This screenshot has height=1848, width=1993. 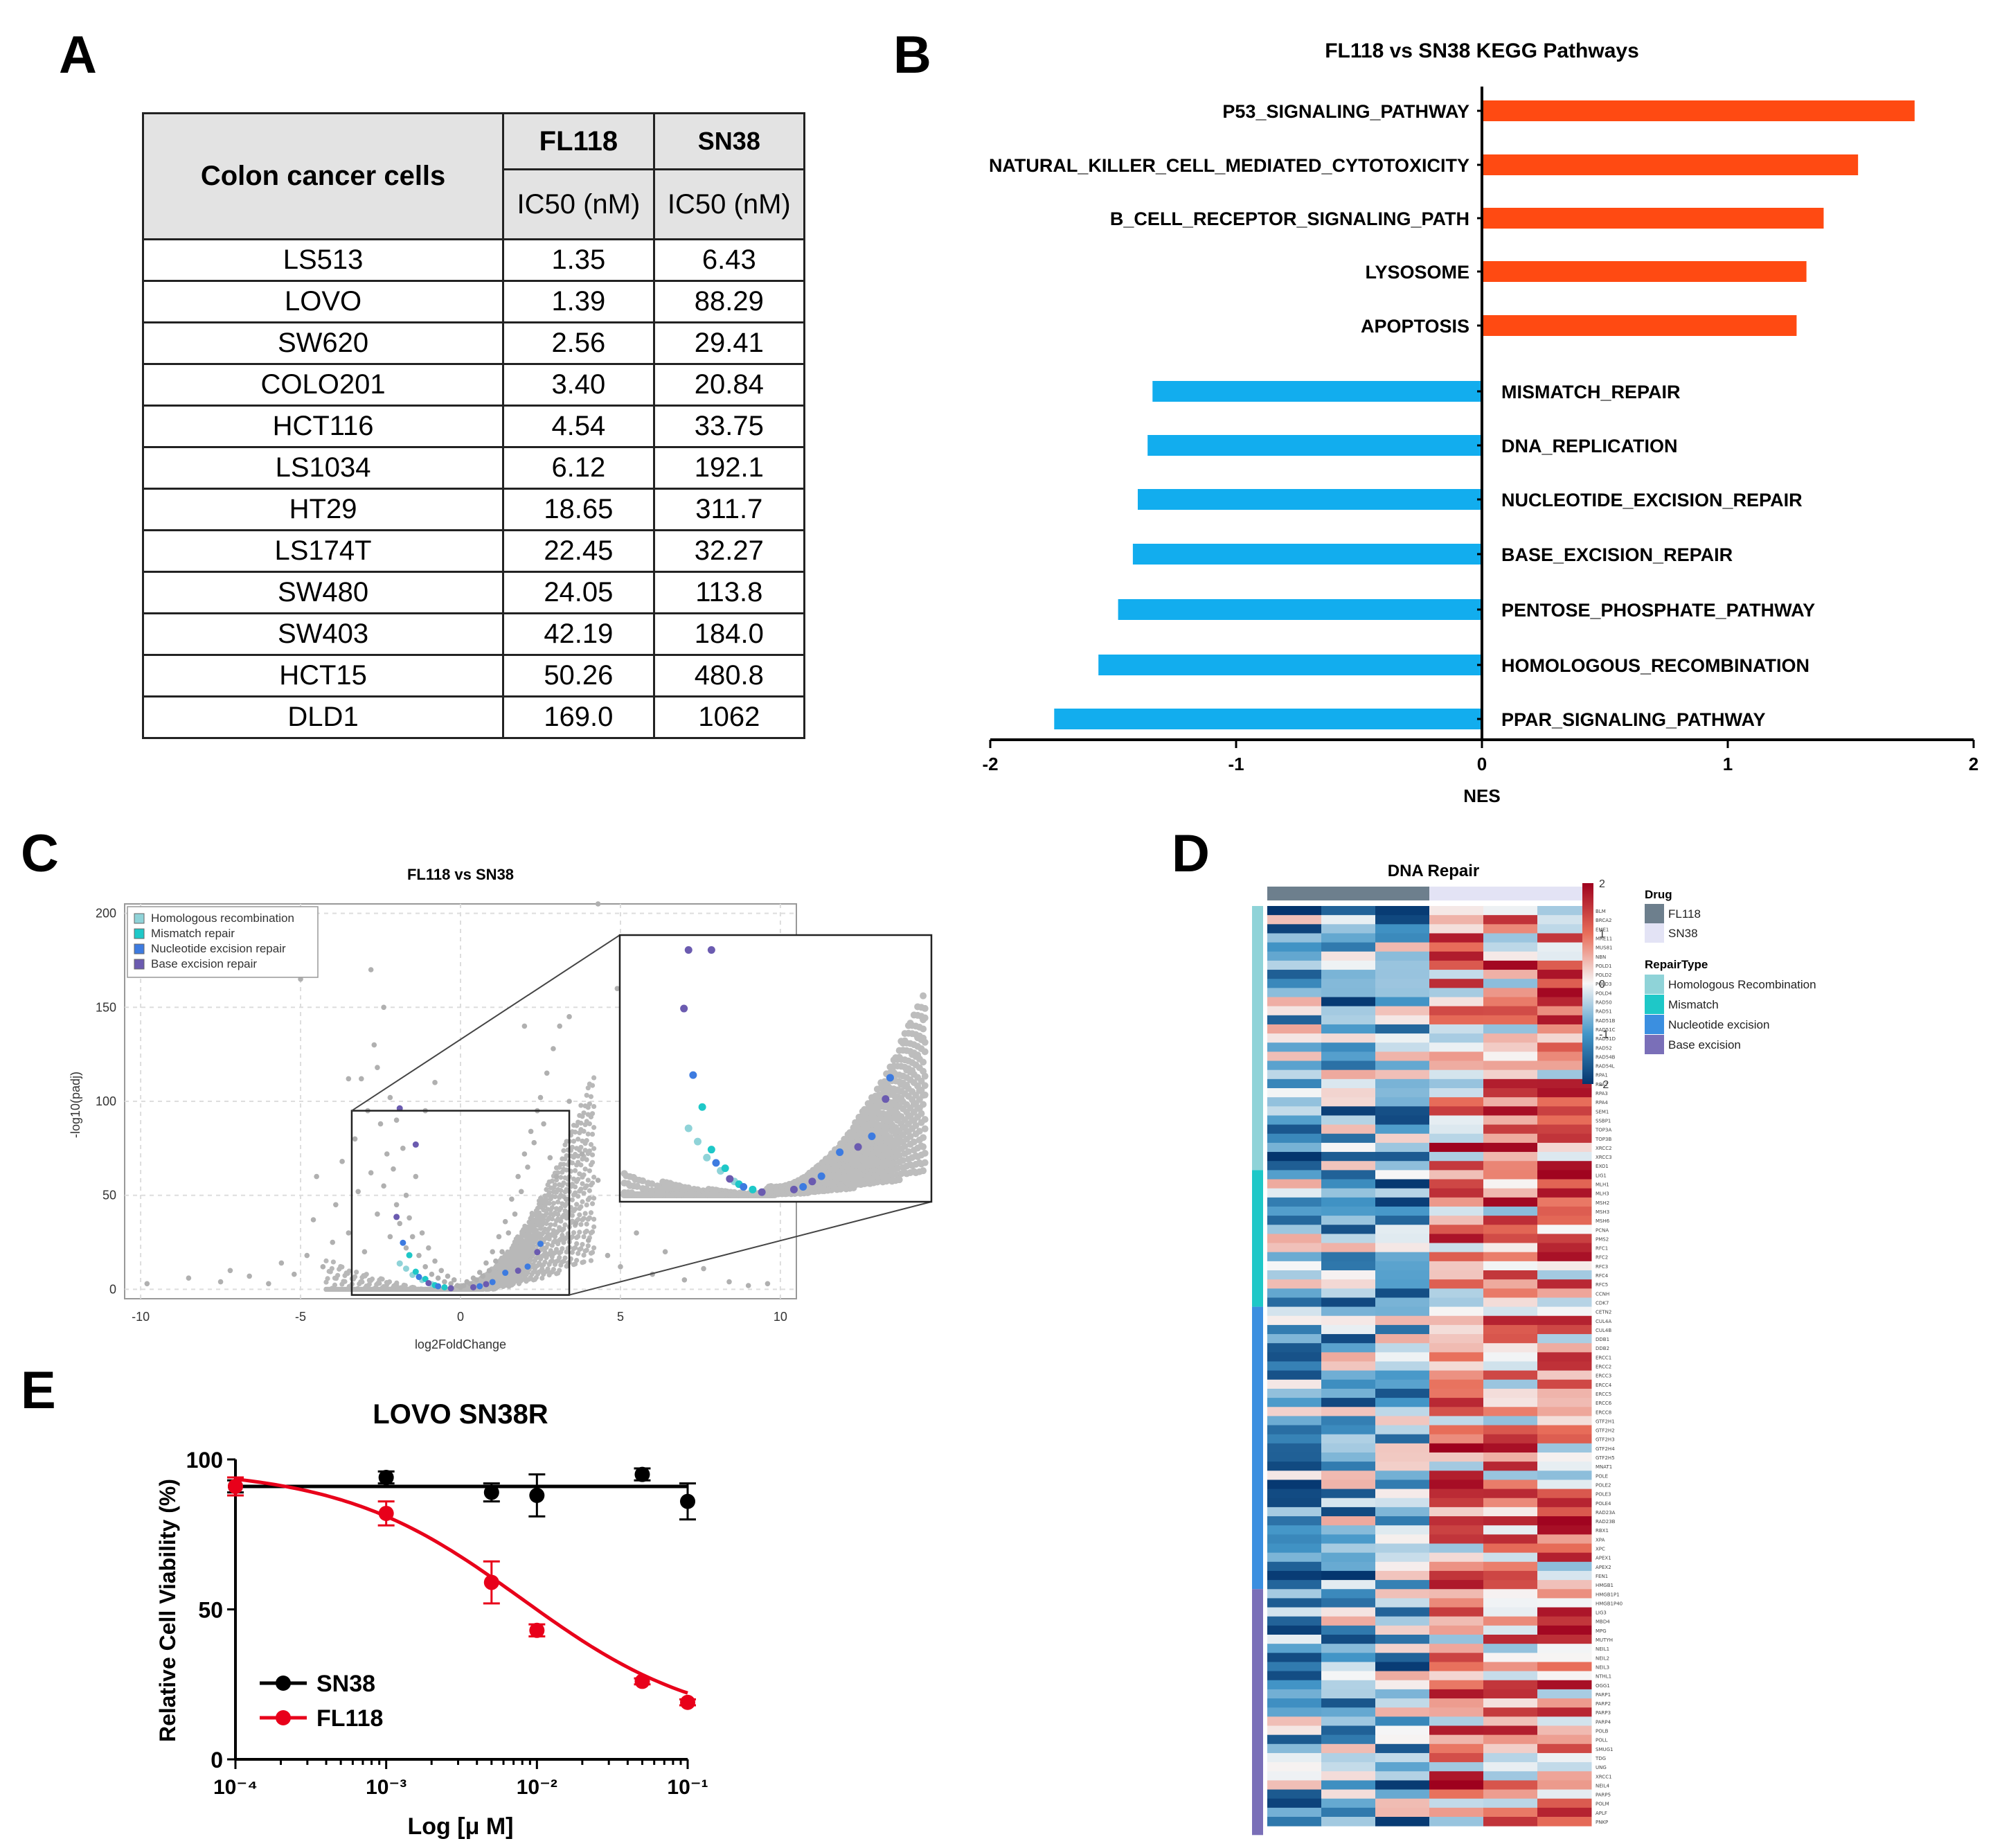 What do you see at coordinates (1602, 1576) in the screenshot?
I see `gene-label: FEN1` at bounding box center [1602, 1576].